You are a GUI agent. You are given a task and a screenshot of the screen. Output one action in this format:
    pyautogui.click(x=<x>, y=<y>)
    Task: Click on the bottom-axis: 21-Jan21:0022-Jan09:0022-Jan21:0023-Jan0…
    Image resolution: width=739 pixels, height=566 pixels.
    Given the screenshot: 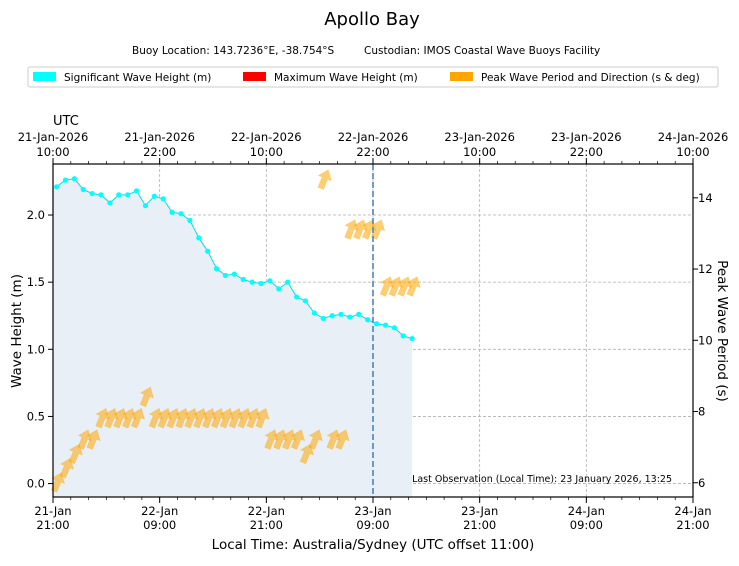 What is the action you would take?
    pyautogui.click(x=373, y=514)
    